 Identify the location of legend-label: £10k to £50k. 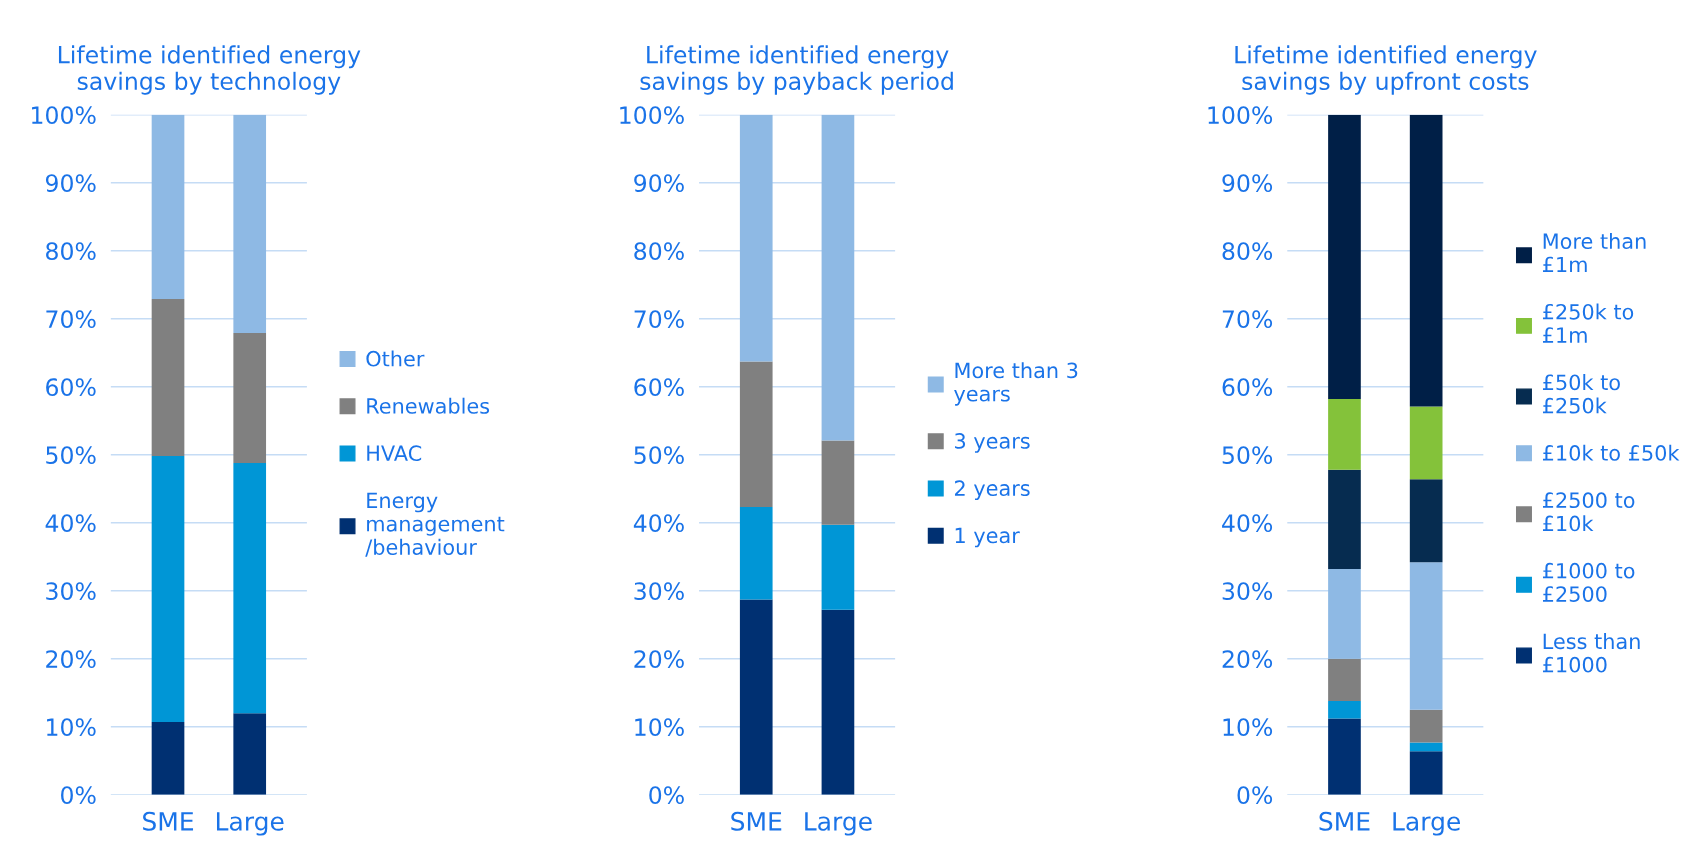
(1611, 452).